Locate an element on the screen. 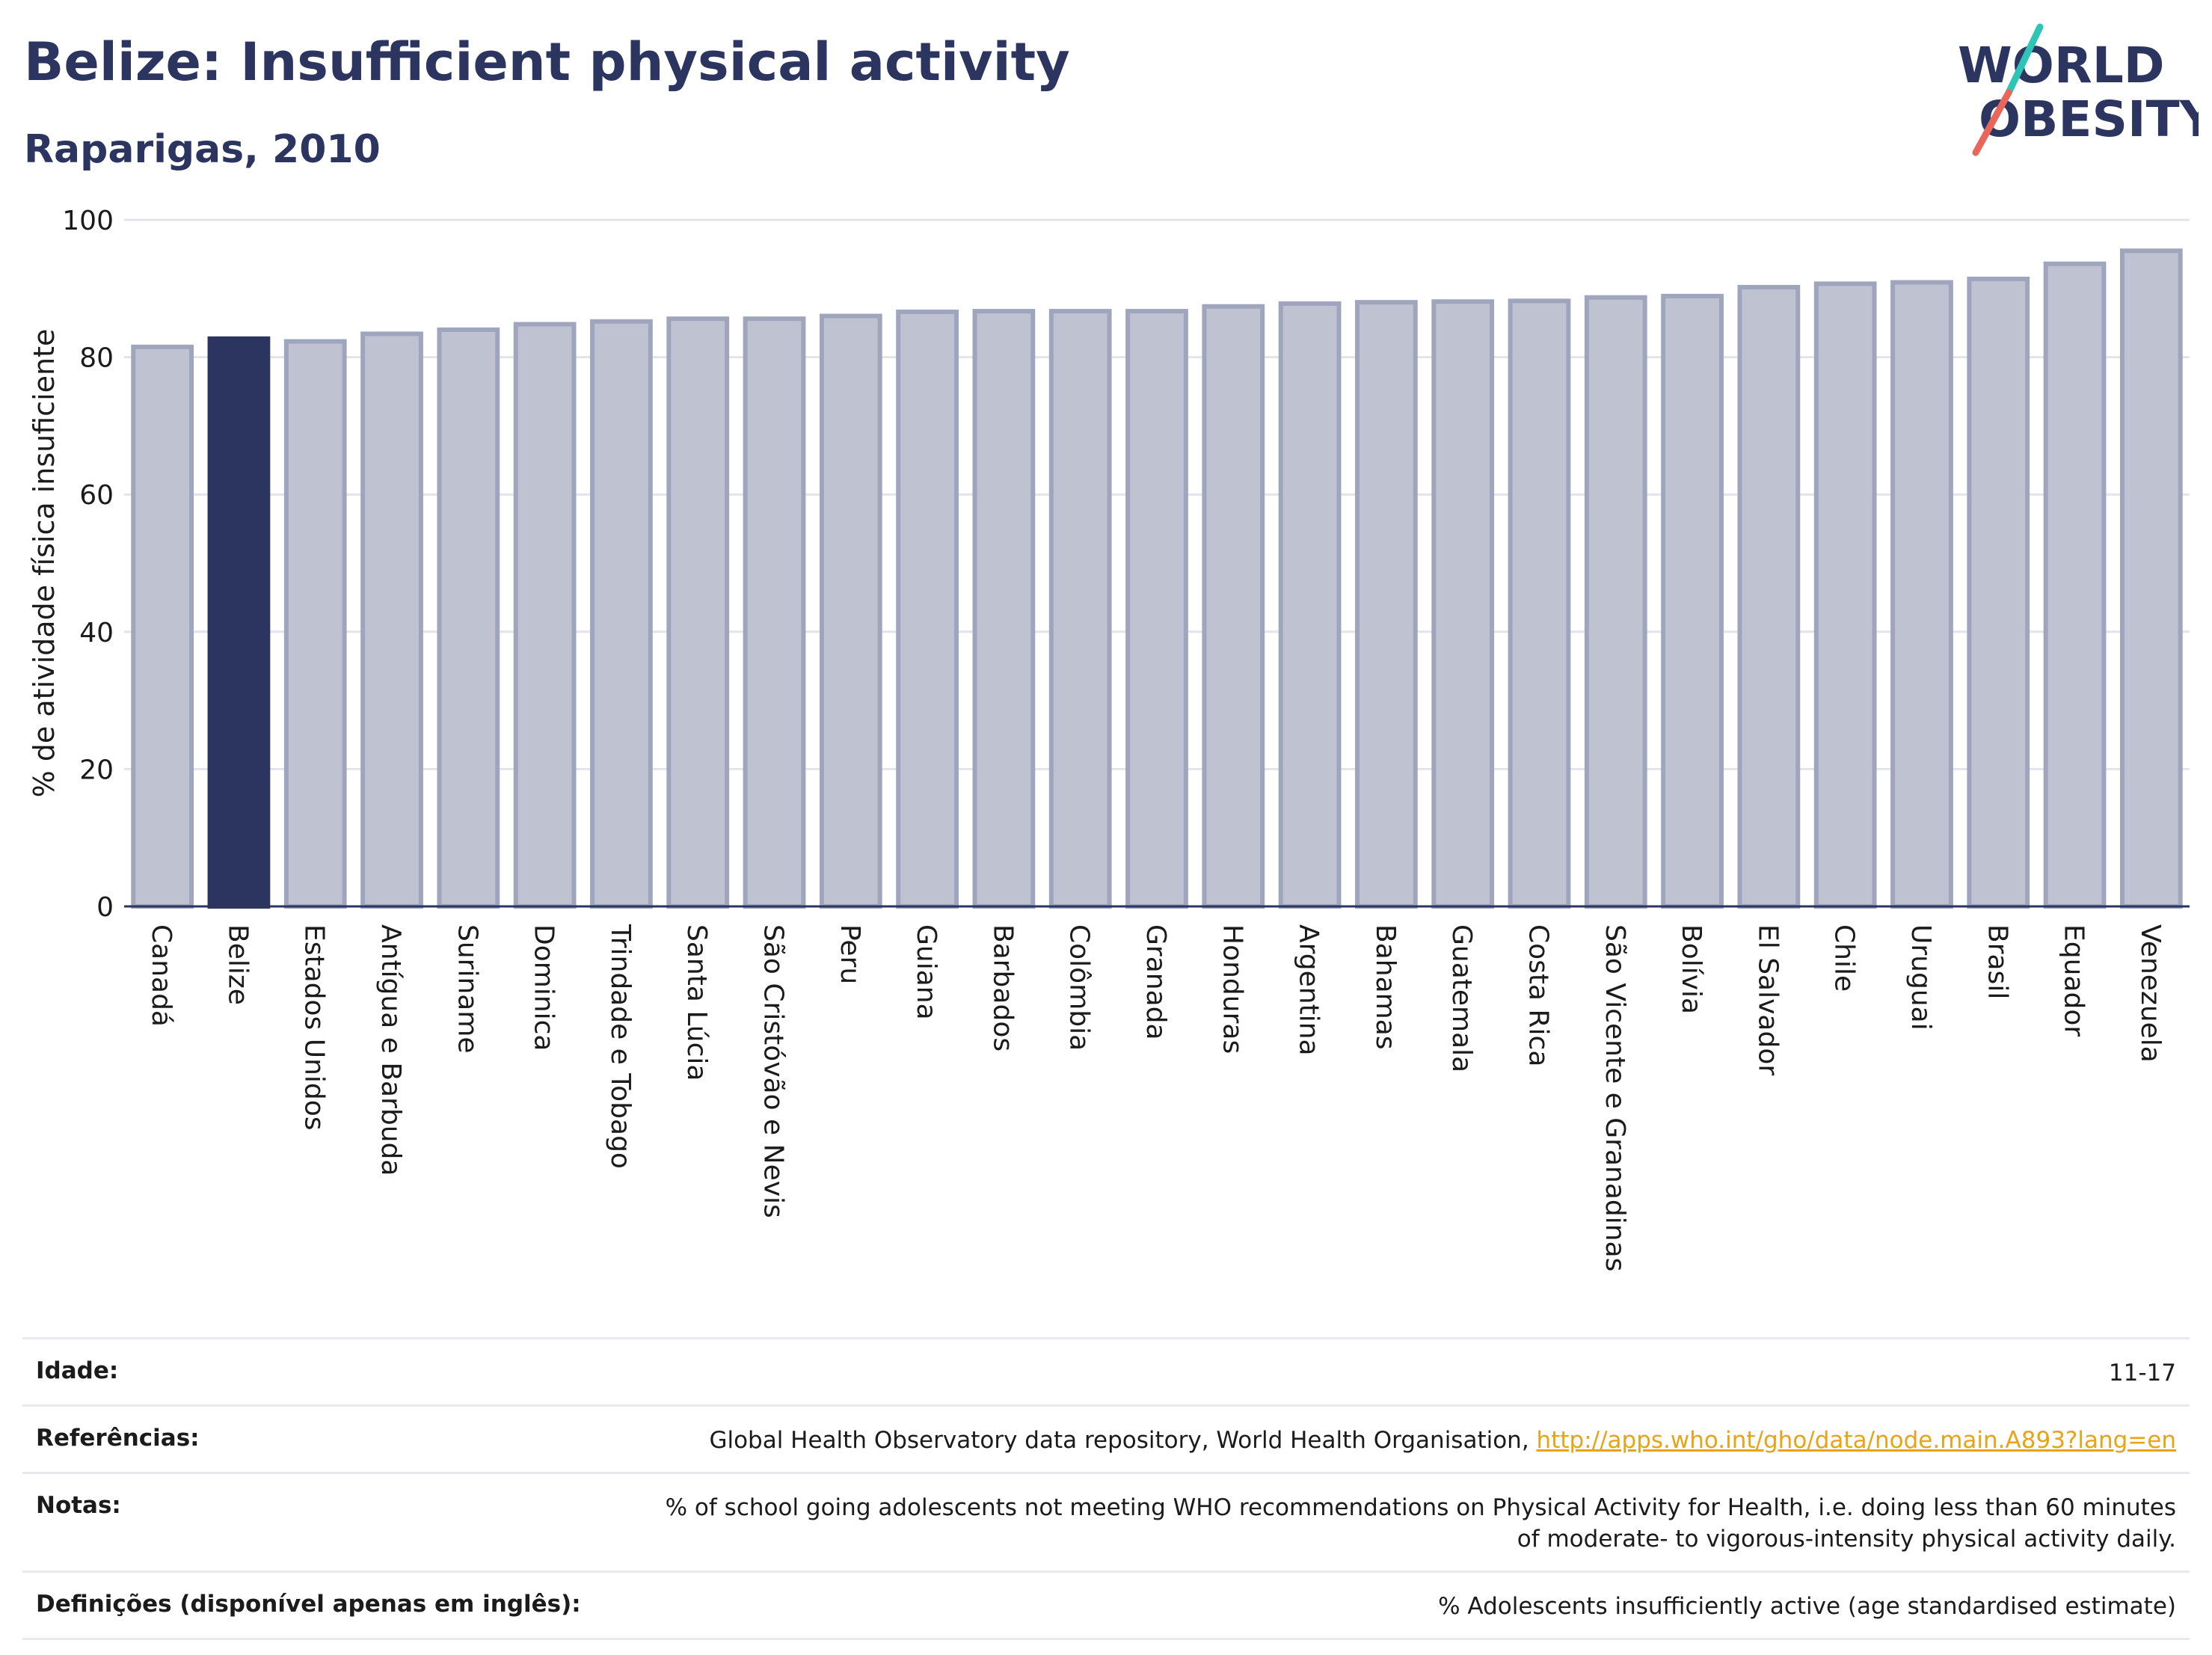 The image size is (2212, 1655). bar-argentina is located at coordinates (1310, 605).